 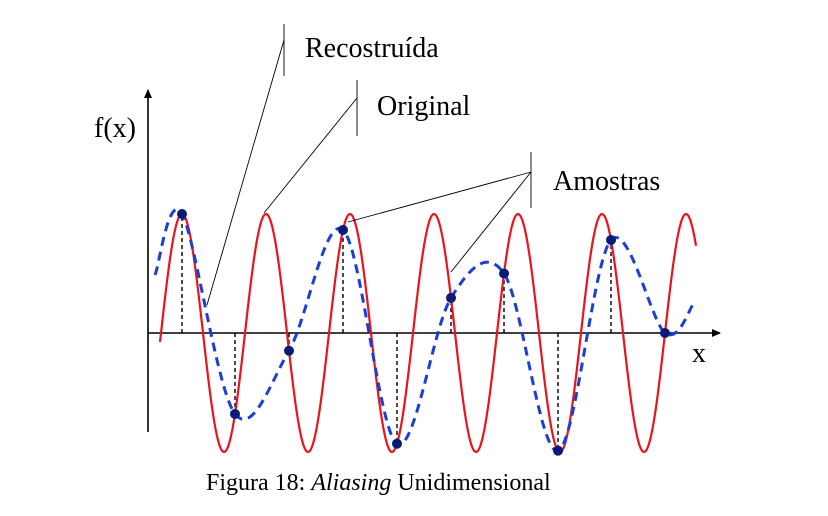 What do you see at coordinates (258, 483) in the screenshot?
I see `caption-prefix: Figura 18:` at bounding box center [258, 483].